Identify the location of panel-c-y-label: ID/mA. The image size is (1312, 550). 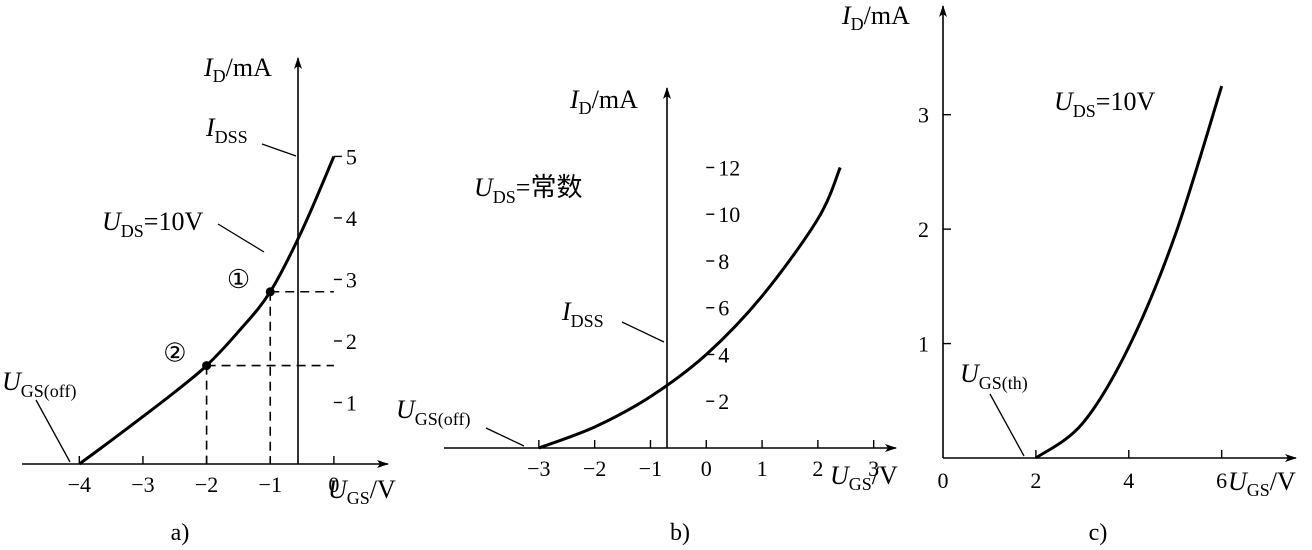
(875, 17).